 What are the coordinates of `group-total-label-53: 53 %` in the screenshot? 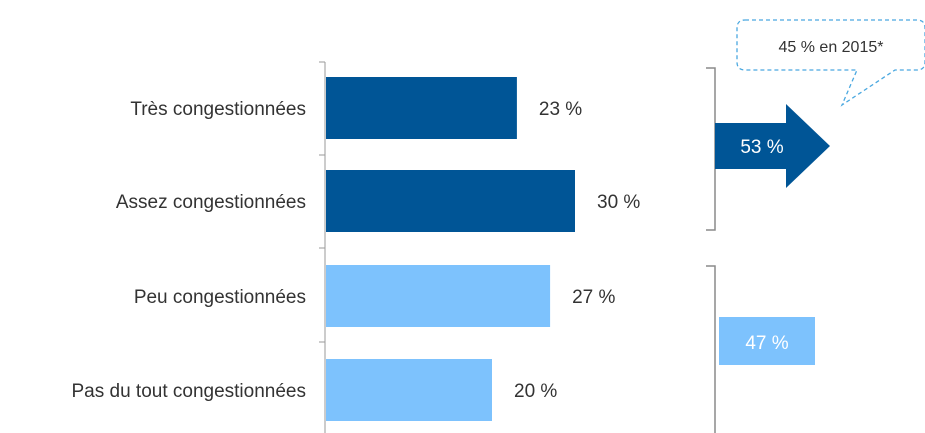 It's located at (761, 147).